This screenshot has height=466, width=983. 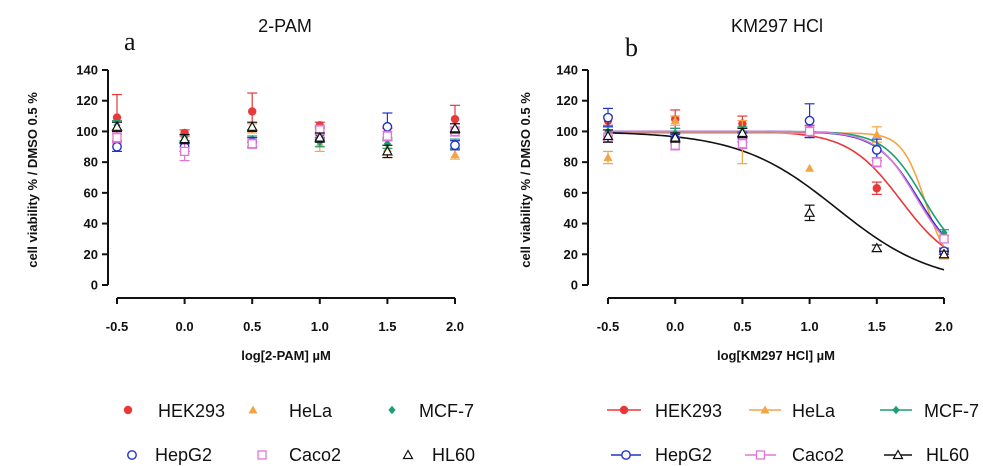 What do you see at coordinates (624, 410) in the screenshot?
I see `legend-marker-hek293` at bounding box center [624, 410].